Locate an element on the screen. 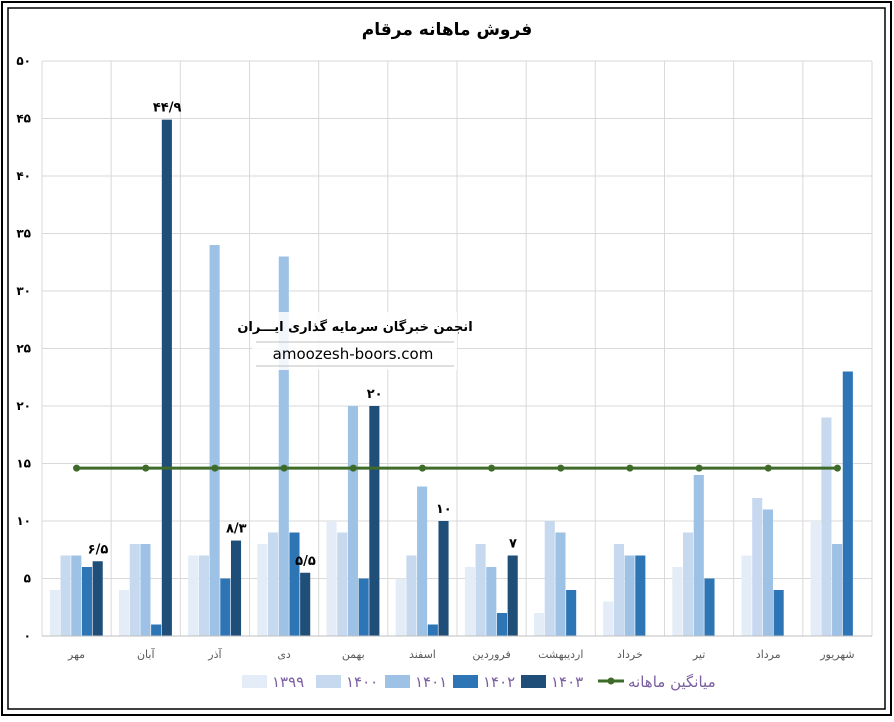 This screenshot has height=722, width=894. watermark-url: amoozesh-boors.com is located at coordinates (353, 354).